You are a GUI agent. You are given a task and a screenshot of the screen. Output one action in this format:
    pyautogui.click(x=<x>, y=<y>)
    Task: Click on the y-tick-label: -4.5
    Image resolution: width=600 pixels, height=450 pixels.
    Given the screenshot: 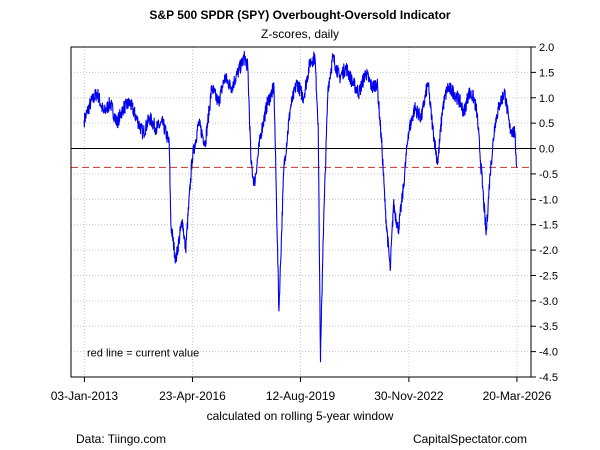 What is the action you would take?
    pyautogui.click(x=548, y=378)
    